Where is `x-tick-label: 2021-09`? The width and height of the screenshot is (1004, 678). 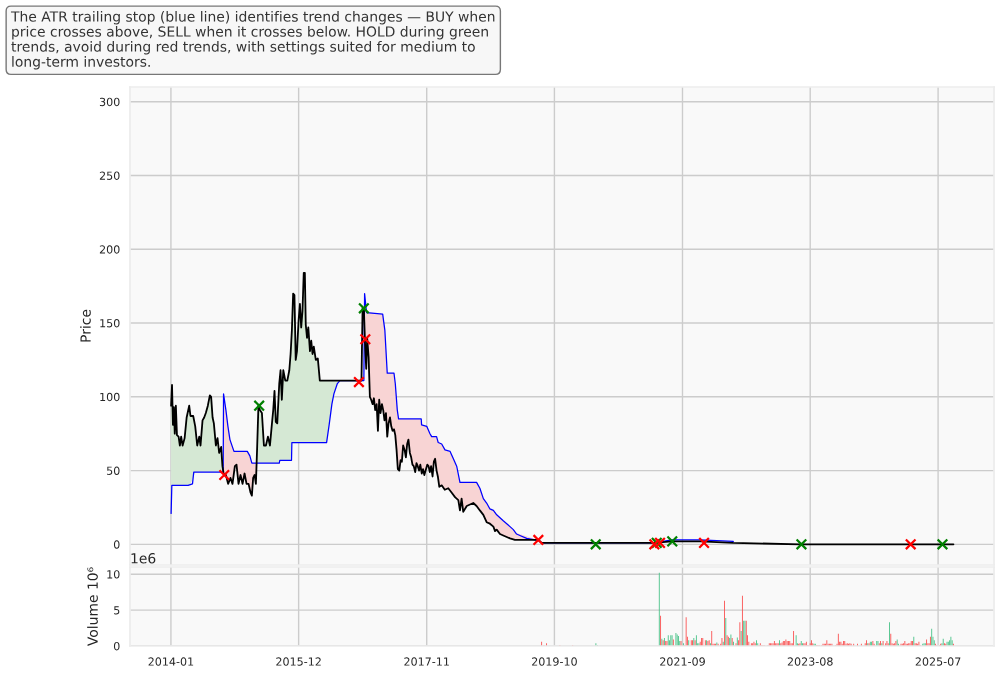
x-tick-label: 2021-09 is located at coordinates (682, 661).